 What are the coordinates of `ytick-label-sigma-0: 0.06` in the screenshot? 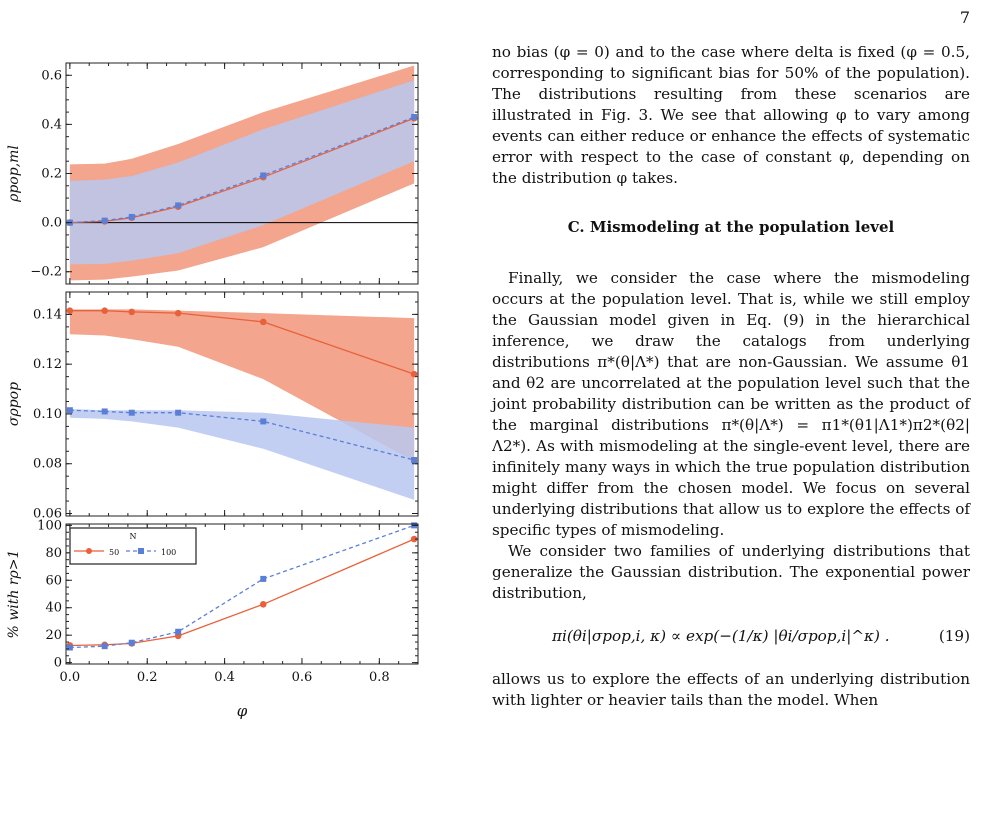 It's located at (47, 514).